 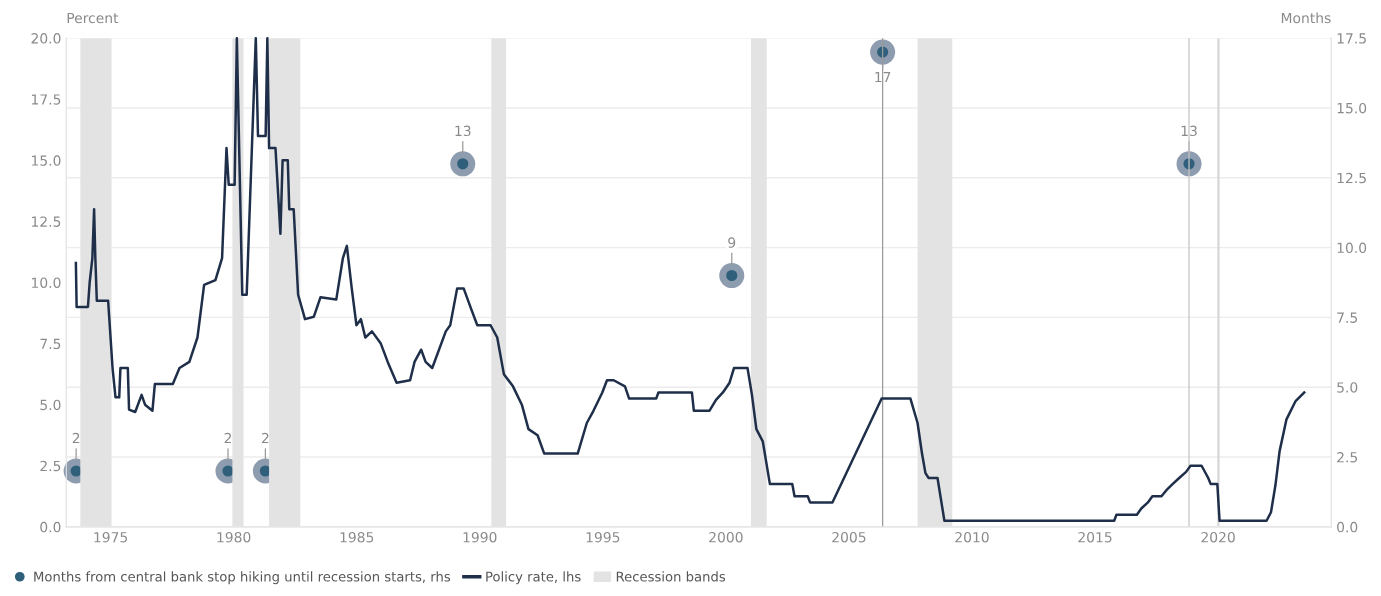 What do you see at coordinates (50, 527) in the screenshot?
I see `y-tick-label: 0.0` at bounding box center [50, 527].